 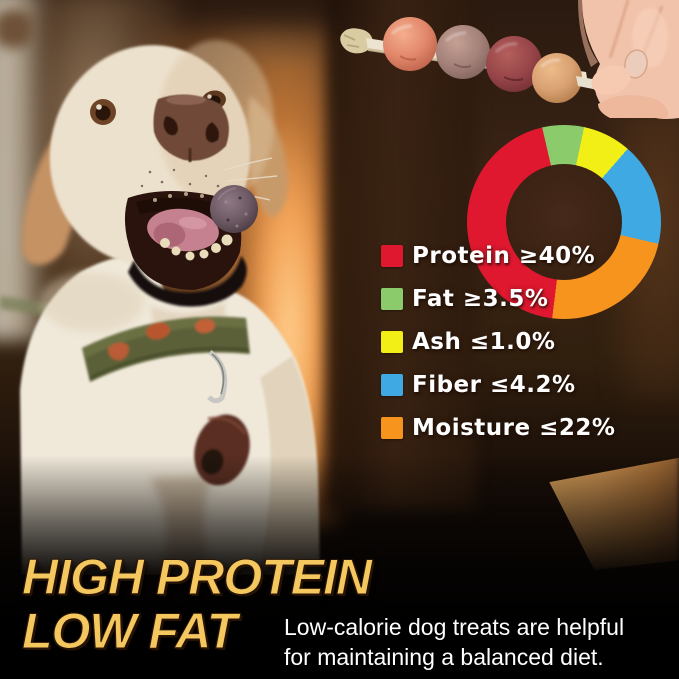 What do you see at coordinates (193, 226) in the screenshot?
I see `teeth` at bounding box center [193, 226].